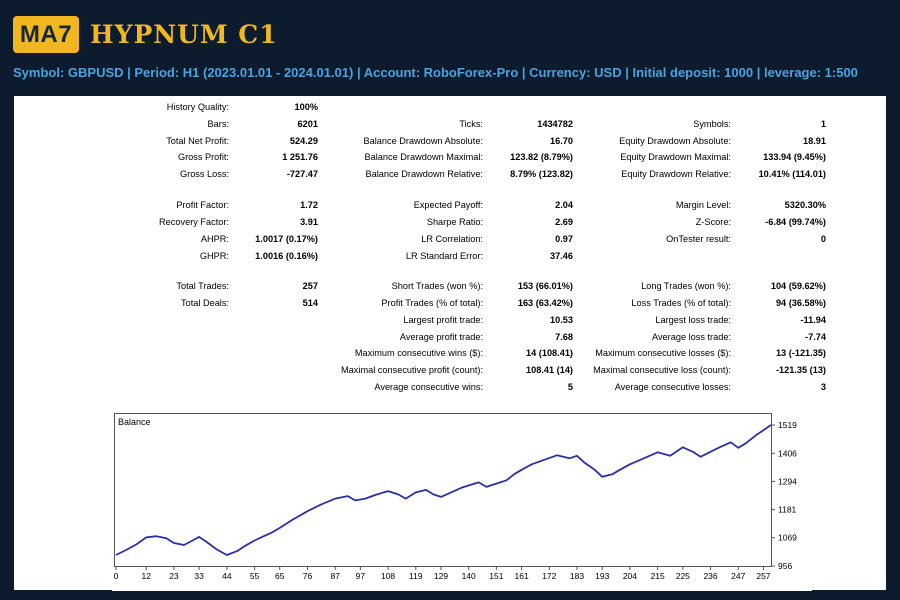  Describe the element at coordinates (116, 576) in the screenshot. I see `x-tick-label: 0` at that location.